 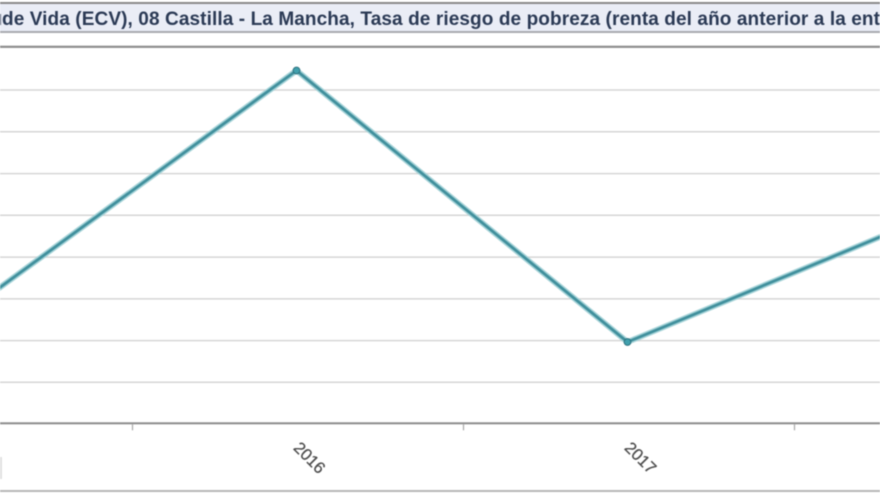 What do you see at coordinates (309, 458) in the screenshot?
I see `svg-text: 2016` at bounding box center [309, 458].